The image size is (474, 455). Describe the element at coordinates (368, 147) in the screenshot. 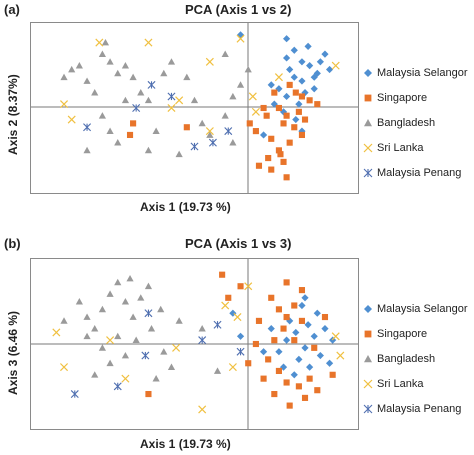

I see `x-marker-icon` at that location.